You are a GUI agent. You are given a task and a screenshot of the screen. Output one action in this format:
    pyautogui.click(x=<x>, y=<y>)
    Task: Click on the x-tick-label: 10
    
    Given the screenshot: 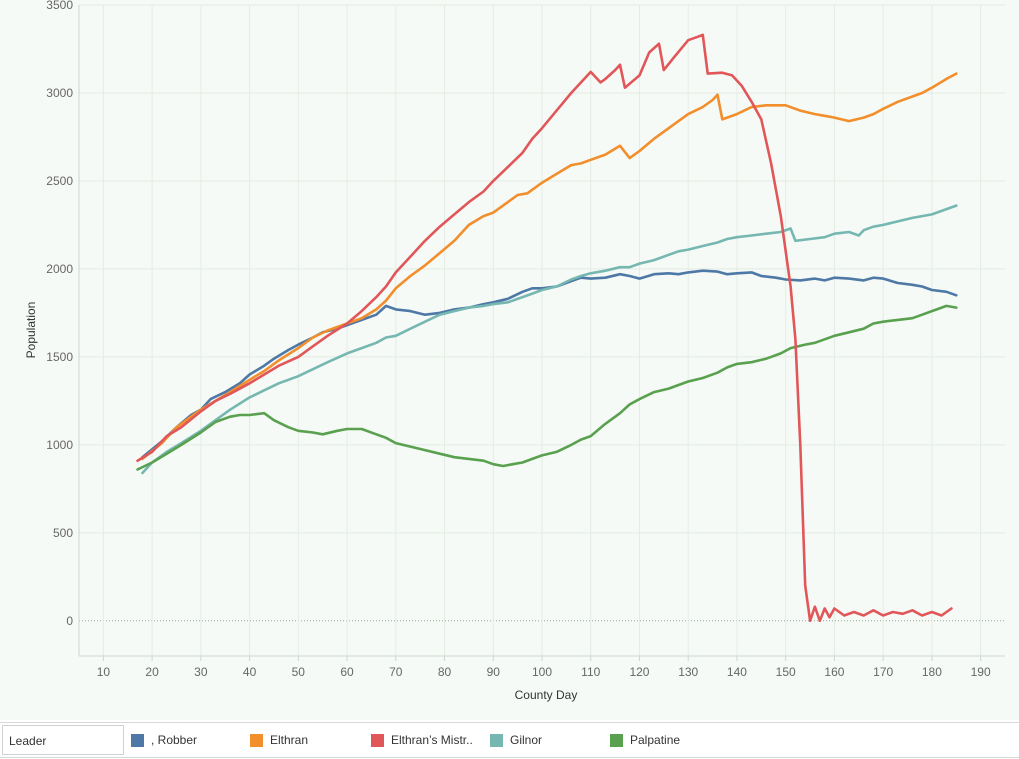 What is the action you would take?
    pyautogui.click(x=104, y=672)
    